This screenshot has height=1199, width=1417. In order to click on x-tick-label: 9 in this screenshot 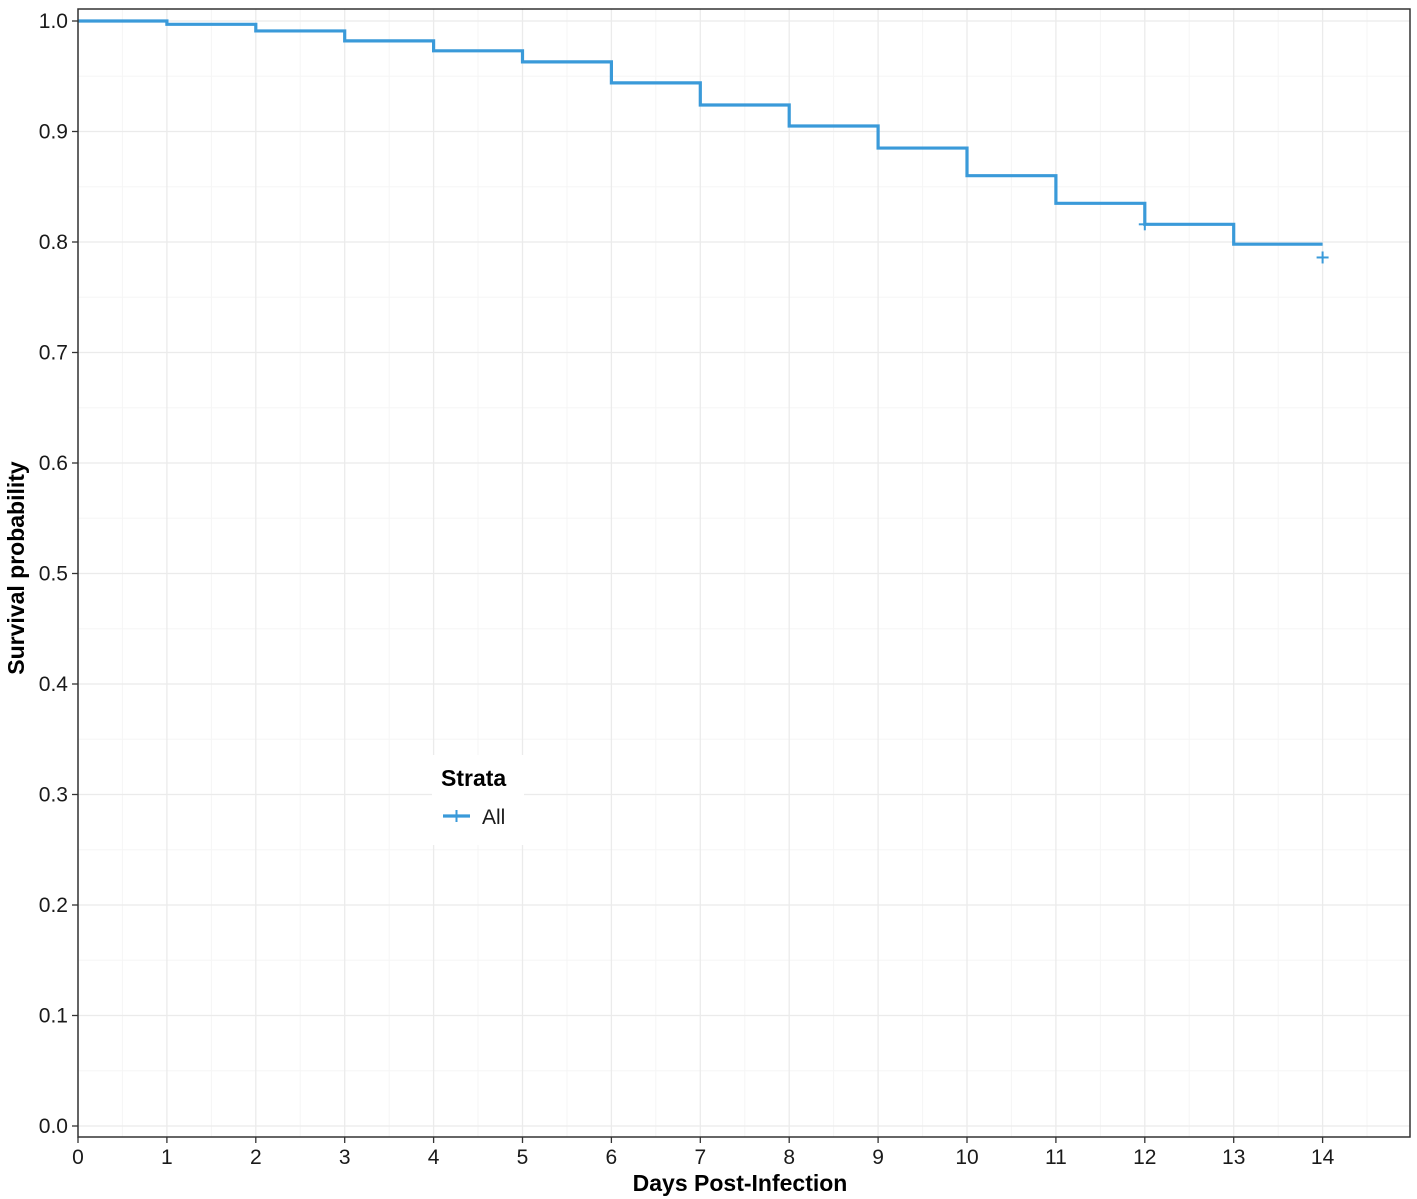, I will do `click(878, 1157)`.